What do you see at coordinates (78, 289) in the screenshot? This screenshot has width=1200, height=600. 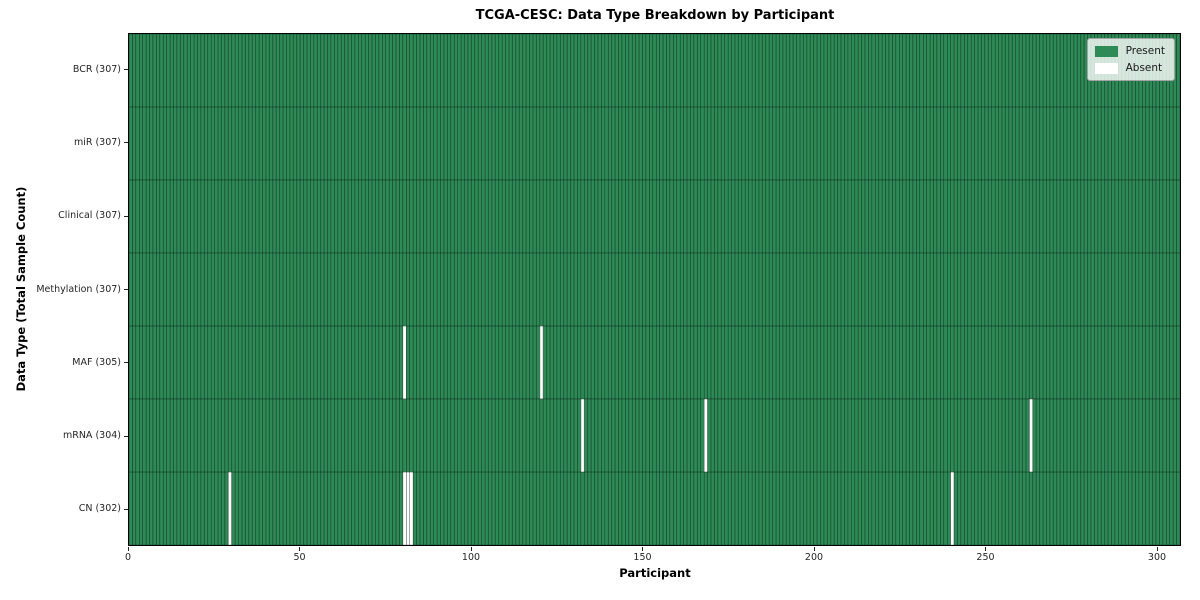 I see `y-tick-label: Methylation (307)` at bounding box center [78, 289].